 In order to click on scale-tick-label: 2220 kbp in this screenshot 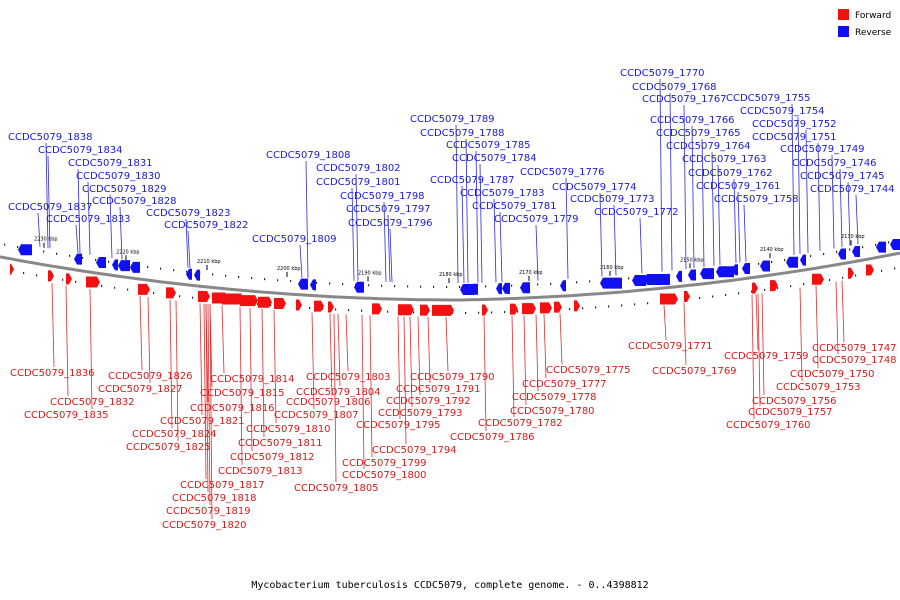, I will do `click(128, 252)`.